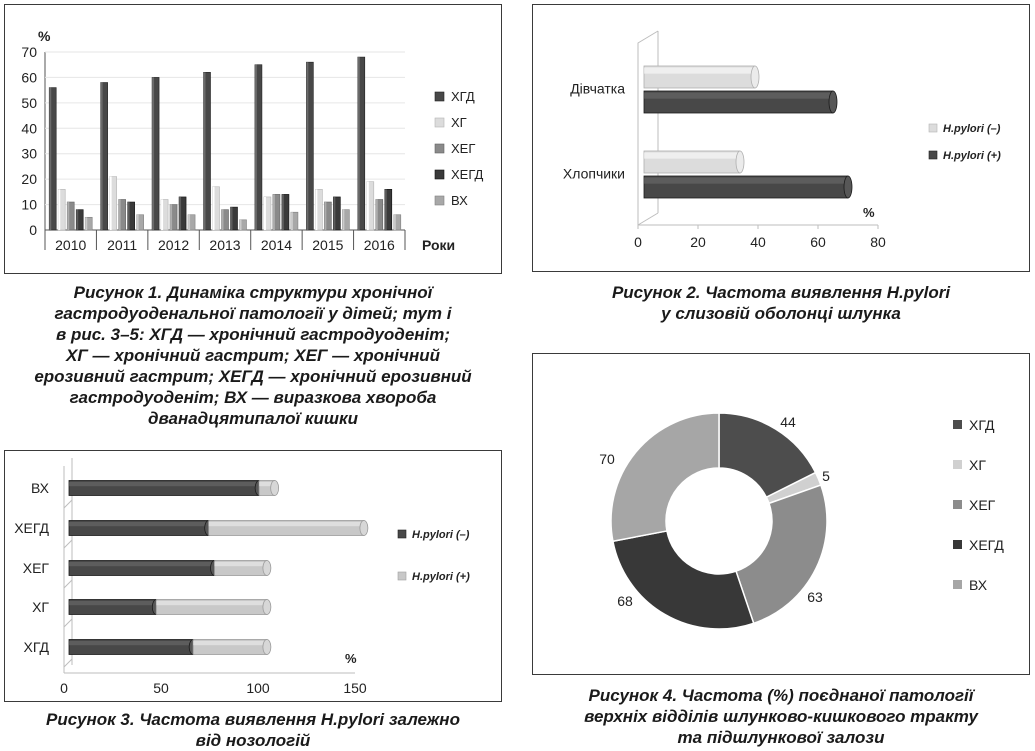 The height and width of the screenshot is (751, 1035). What do you see at coordinates (438, 245) in the screenshot?
I see `x-axis-title: Роки` at bounding box center [438, 245].